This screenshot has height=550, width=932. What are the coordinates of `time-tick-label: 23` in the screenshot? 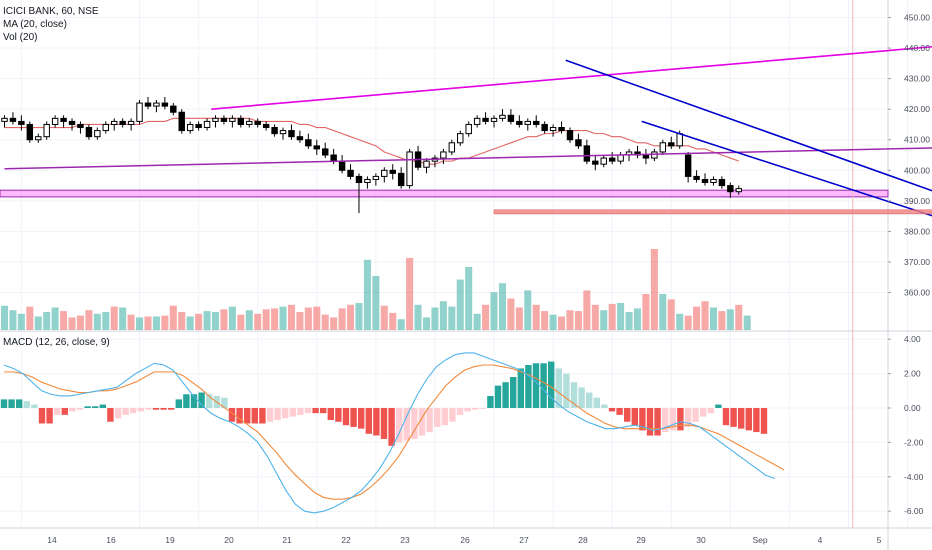 It's located at (405, 540).